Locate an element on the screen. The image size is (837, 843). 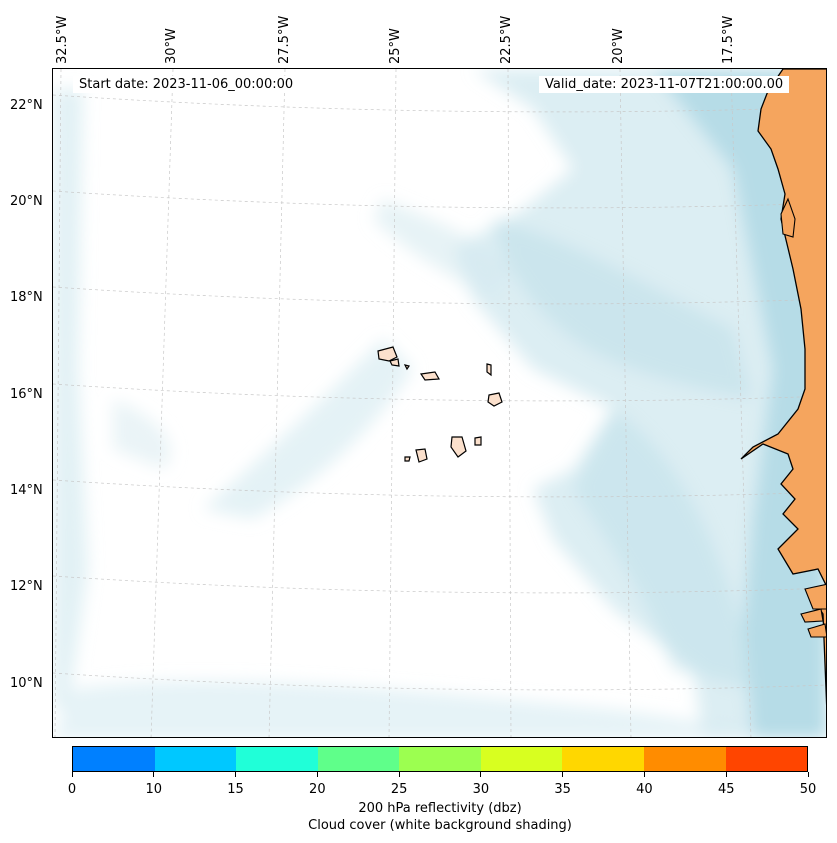
colorbar-tick-label: 0 is located at coordinates (72, 789).